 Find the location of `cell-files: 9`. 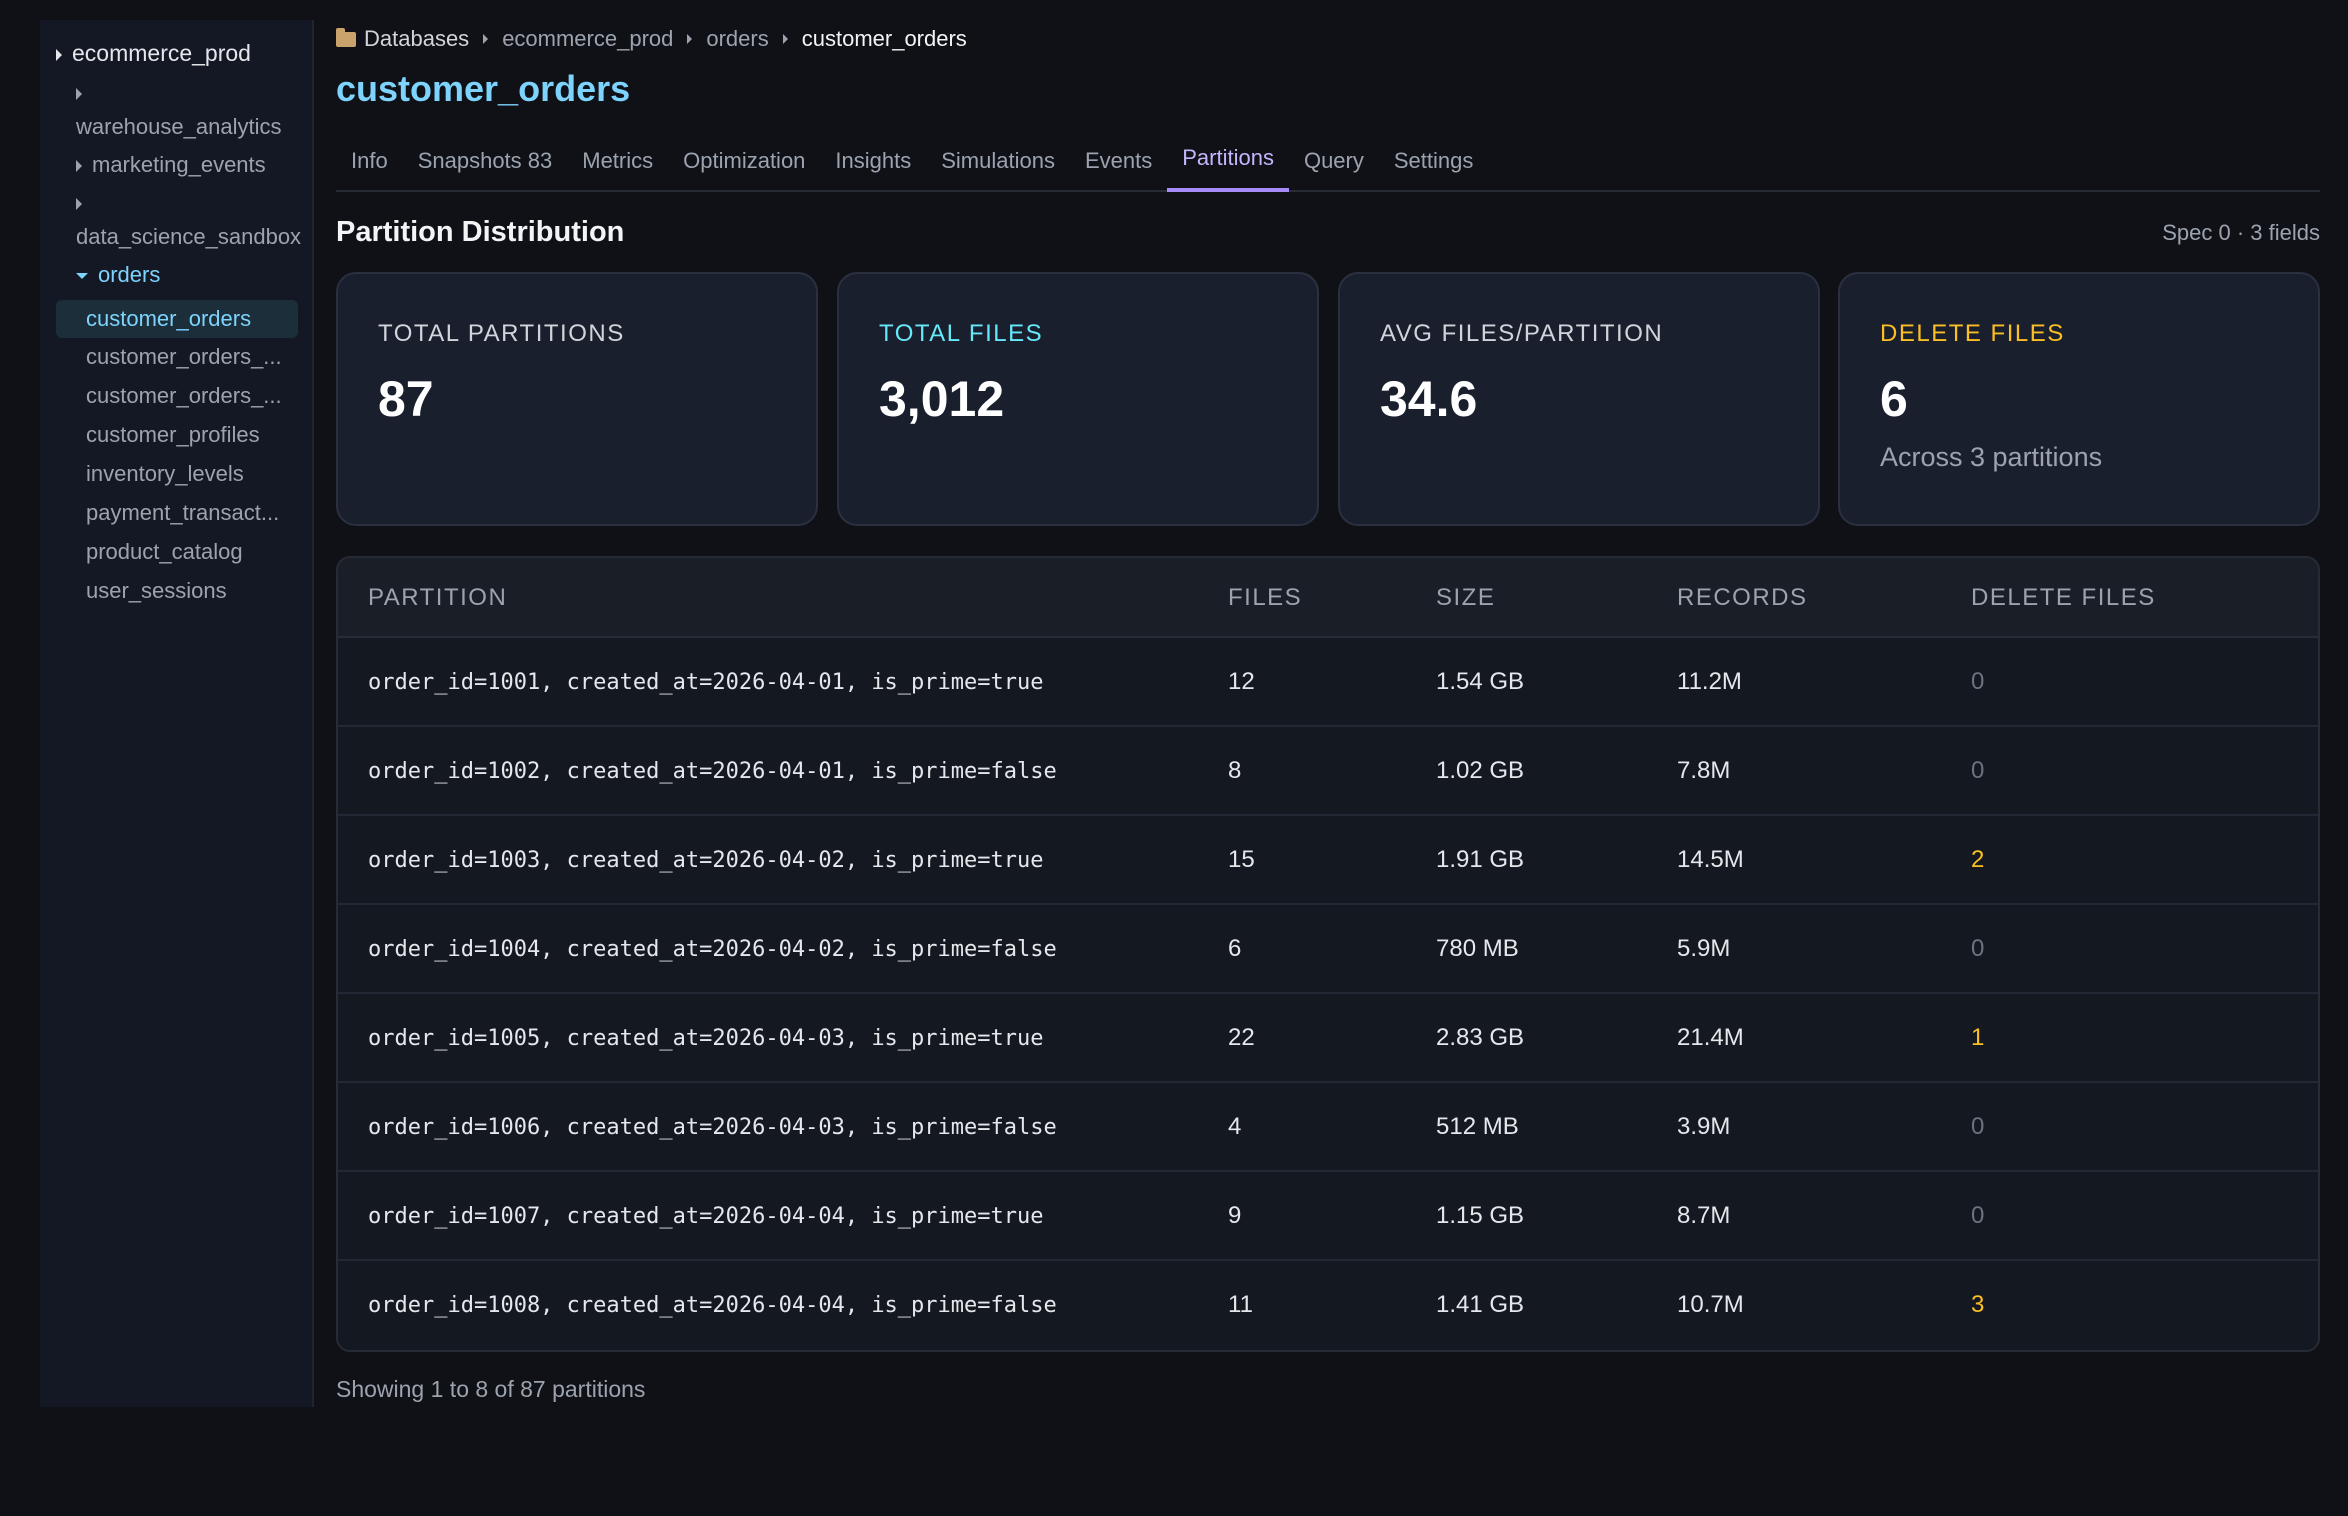

cell-files: 9 is located at coordinates (1235, 1215).